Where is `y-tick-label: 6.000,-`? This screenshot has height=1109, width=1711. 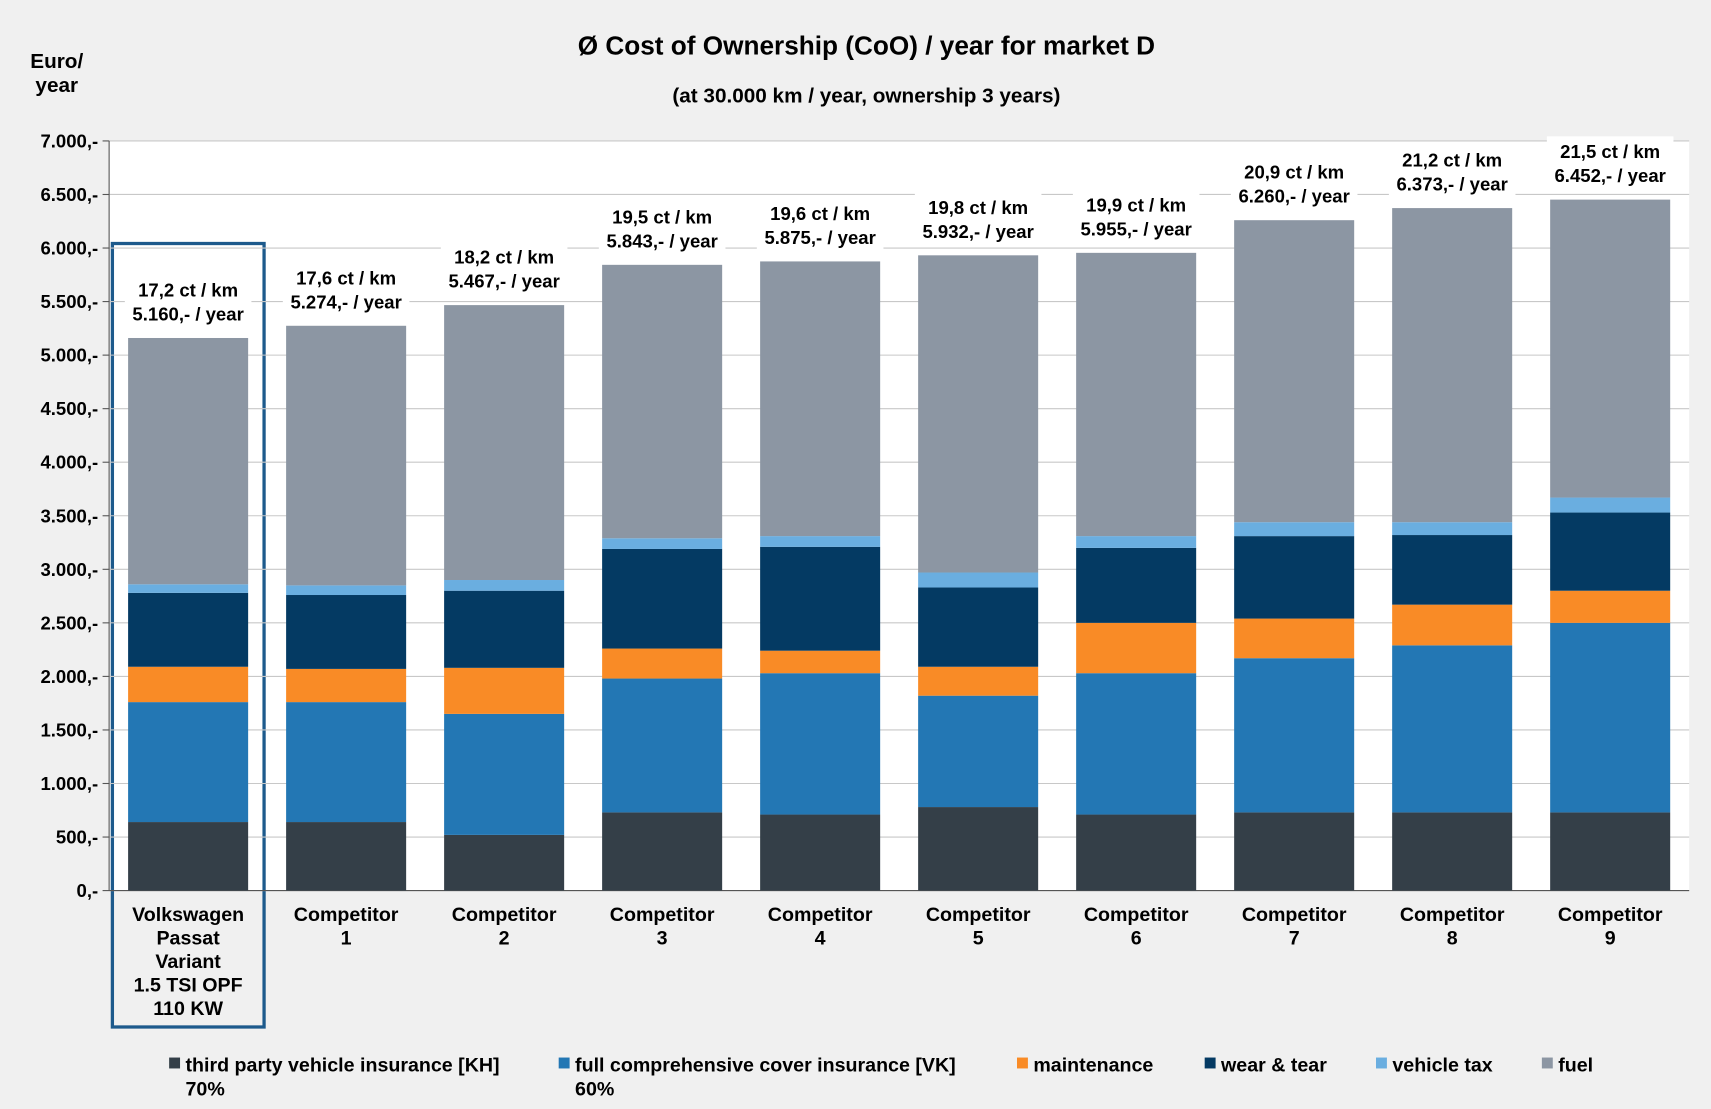
y-tick-label: 6.000,- is located at coordinates (69, 248).